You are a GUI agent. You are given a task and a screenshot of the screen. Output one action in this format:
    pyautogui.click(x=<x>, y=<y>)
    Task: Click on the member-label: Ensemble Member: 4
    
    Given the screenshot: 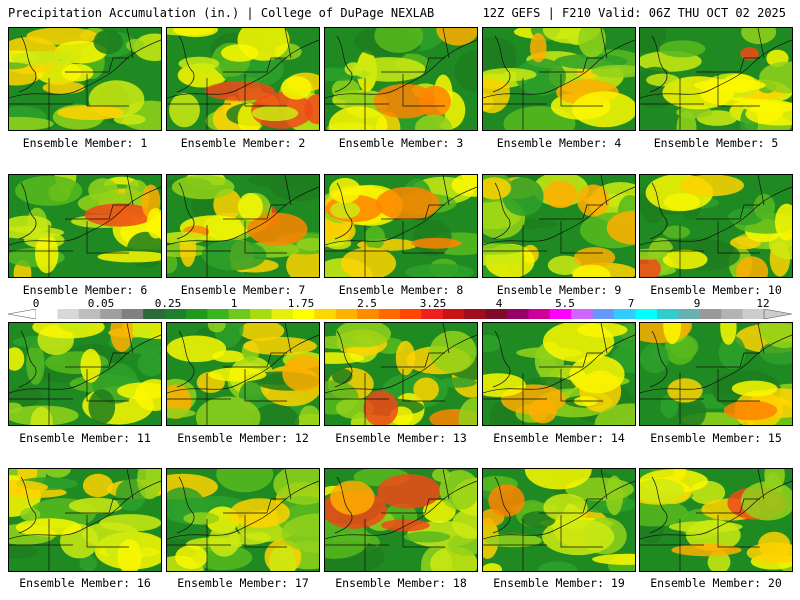 What is the action you would take?
    pyautogui.click(x=559, y=143)
    